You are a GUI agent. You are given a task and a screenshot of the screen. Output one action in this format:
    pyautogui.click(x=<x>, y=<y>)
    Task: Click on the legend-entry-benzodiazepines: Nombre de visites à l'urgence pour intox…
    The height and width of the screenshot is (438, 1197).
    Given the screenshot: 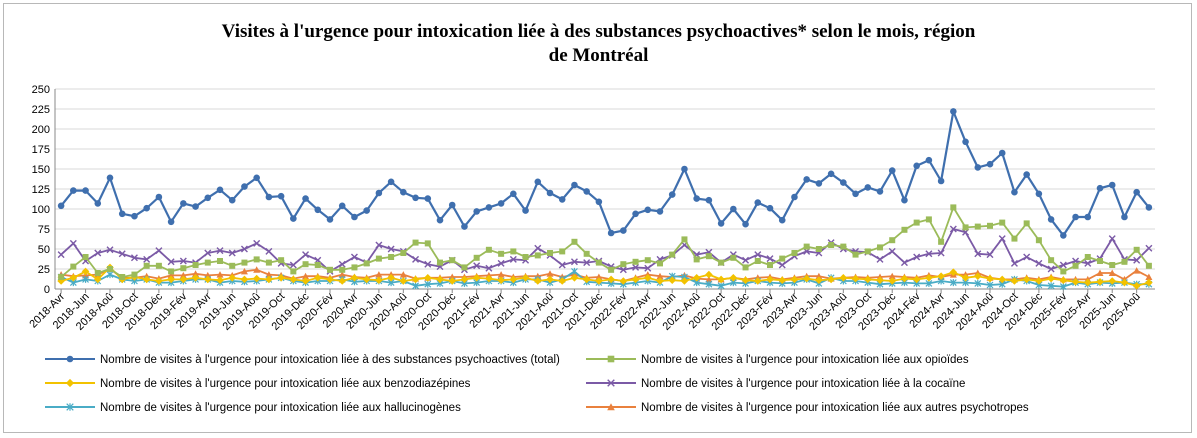 What is the action you would take?
    pyautogui.click(x=258, y=384)
    